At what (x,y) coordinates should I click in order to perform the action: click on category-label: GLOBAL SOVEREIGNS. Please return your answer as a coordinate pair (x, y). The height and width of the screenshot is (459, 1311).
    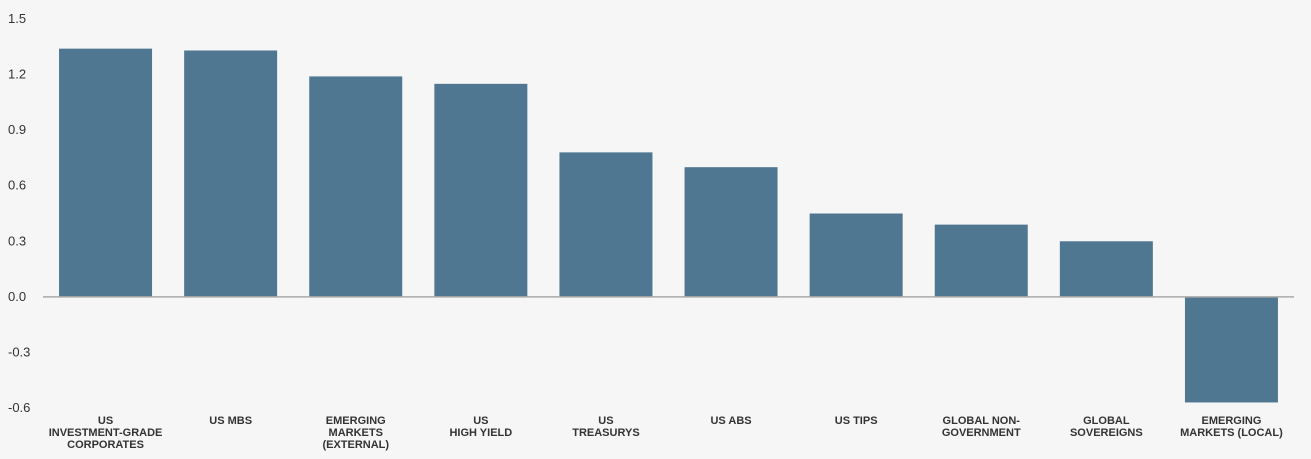
    Looking at the image, I should click on (1106, 427).